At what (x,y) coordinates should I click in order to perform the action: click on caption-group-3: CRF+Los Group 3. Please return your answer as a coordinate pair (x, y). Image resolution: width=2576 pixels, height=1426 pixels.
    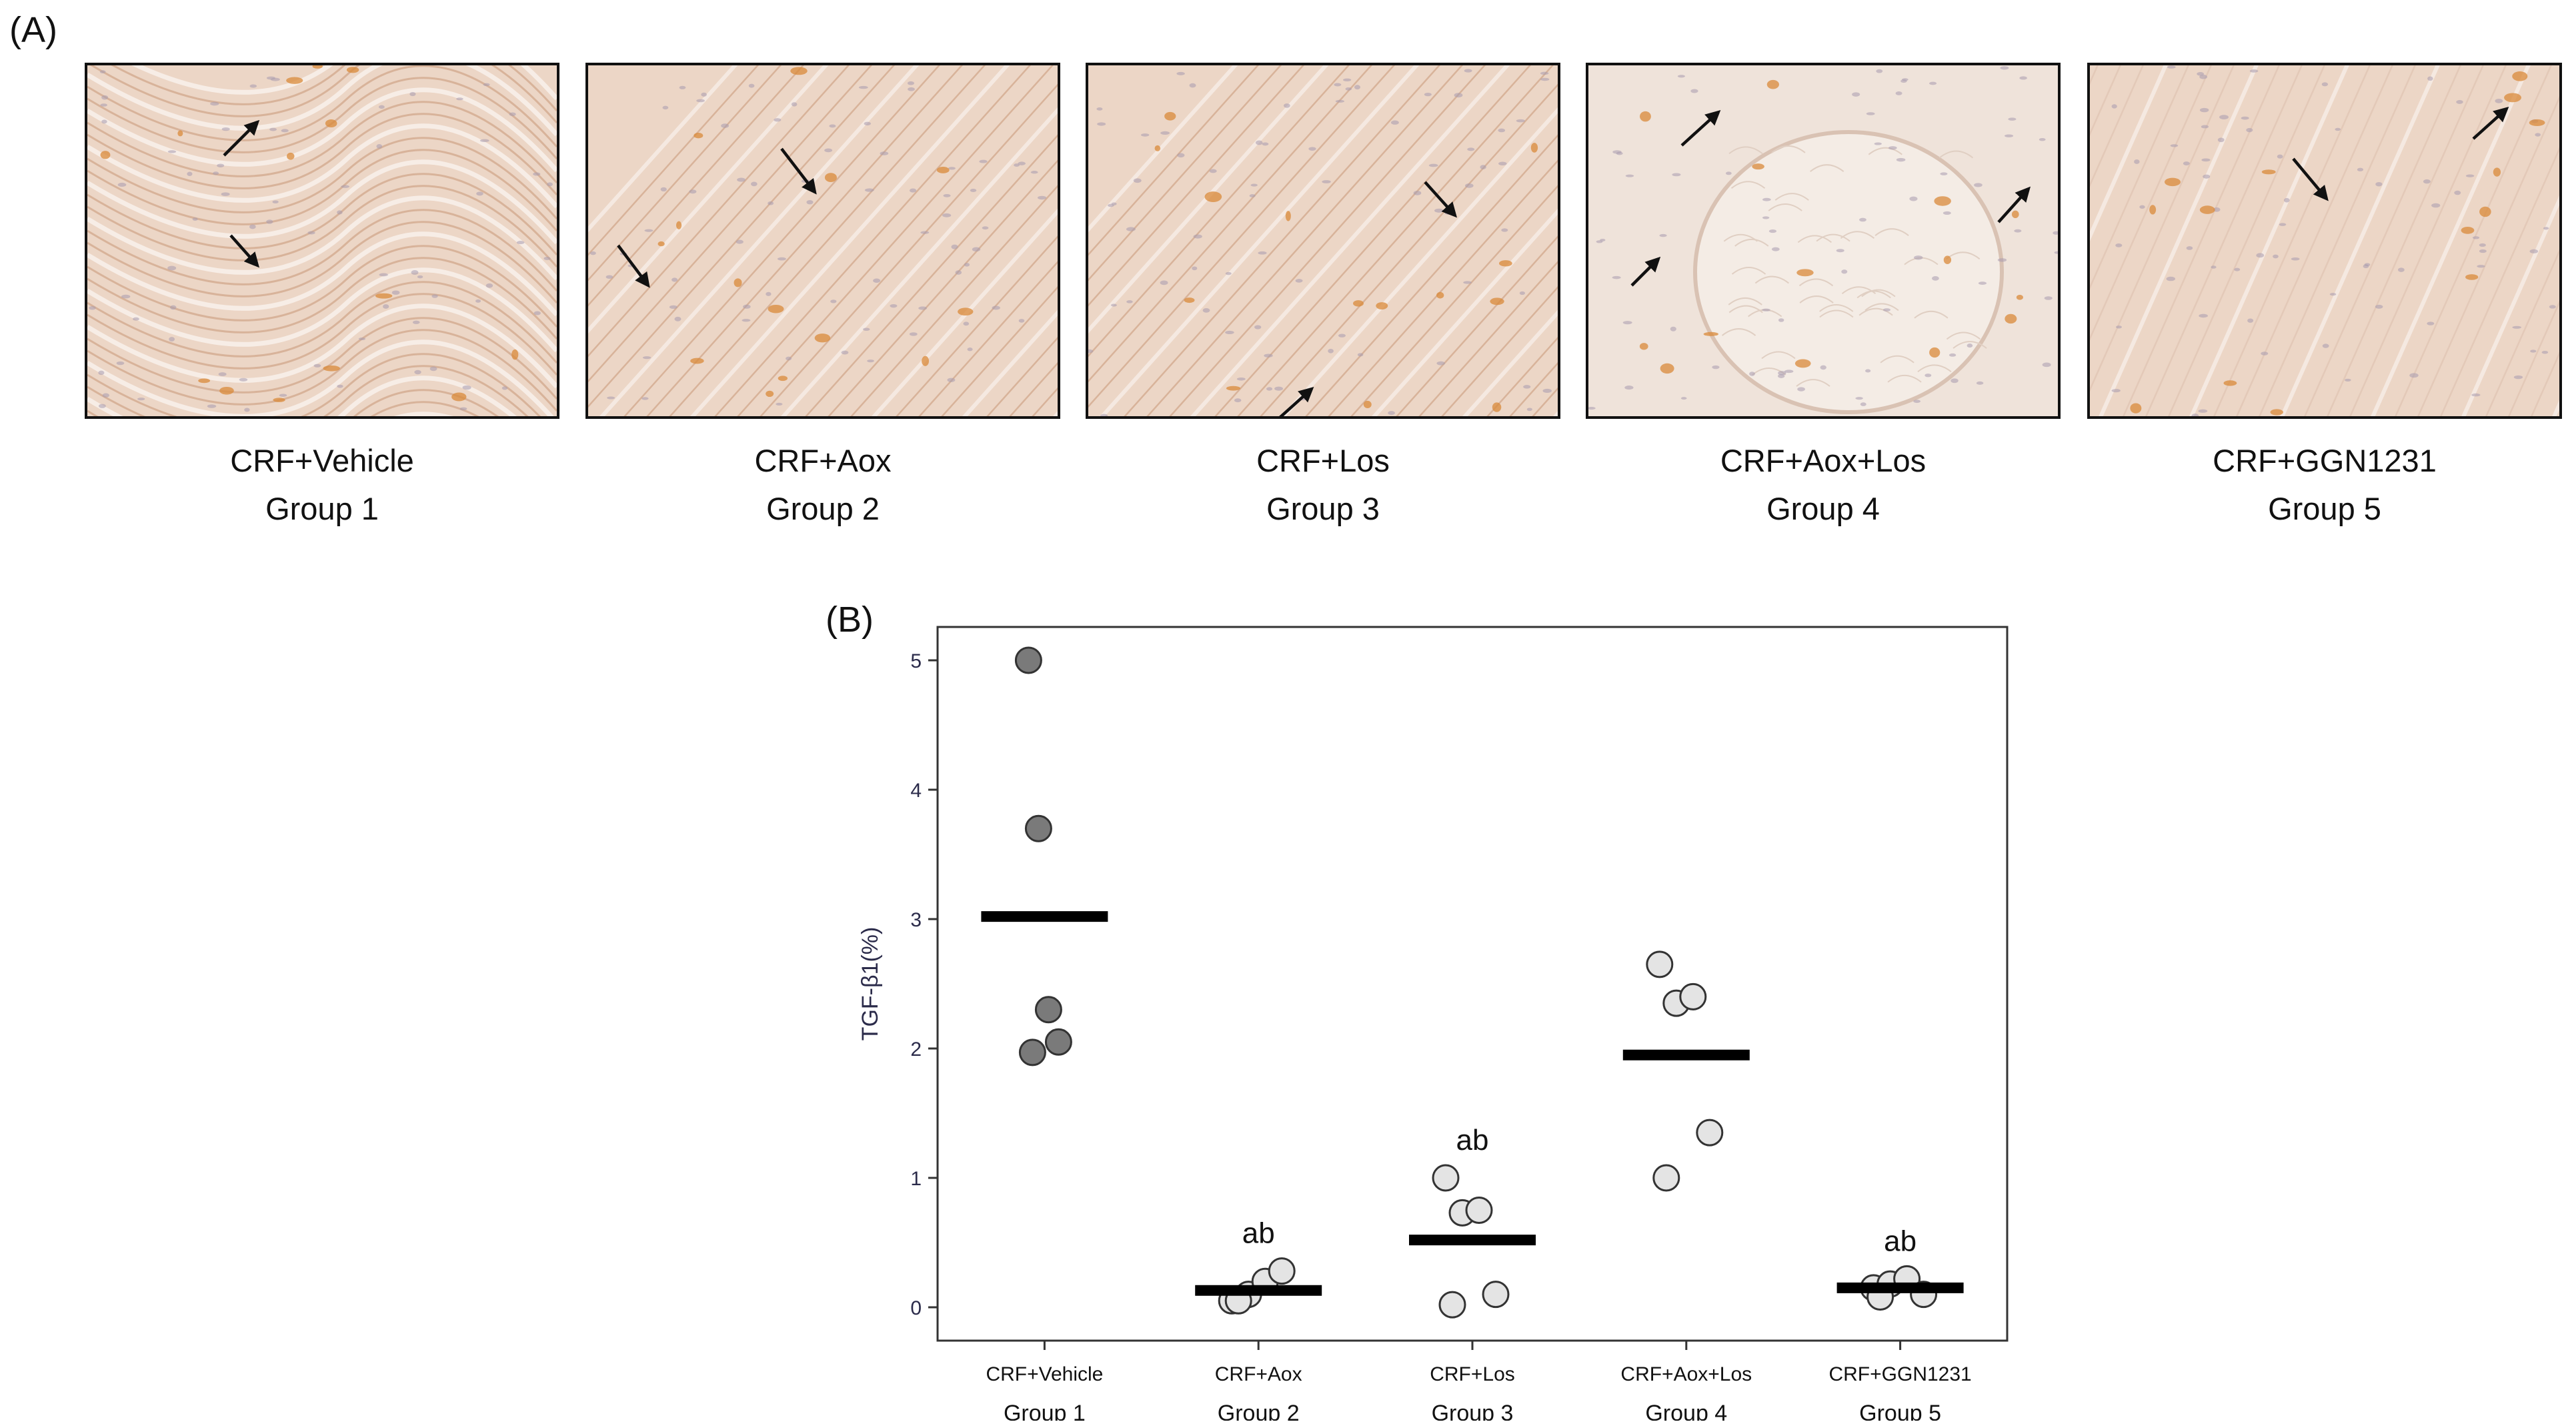
    Looking at the image, I should click on (1323, 485).